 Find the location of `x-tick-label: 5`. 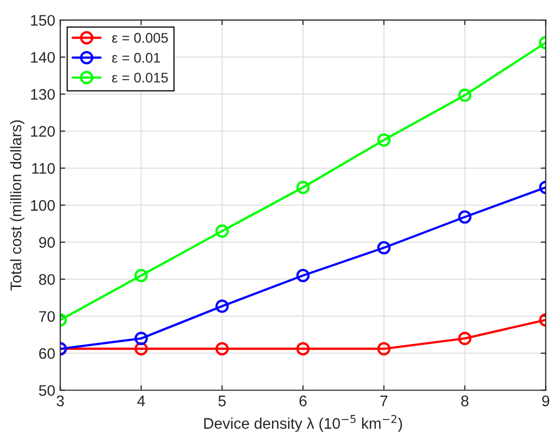

x-tick-label: 5 is located at coordinates (222, 401).